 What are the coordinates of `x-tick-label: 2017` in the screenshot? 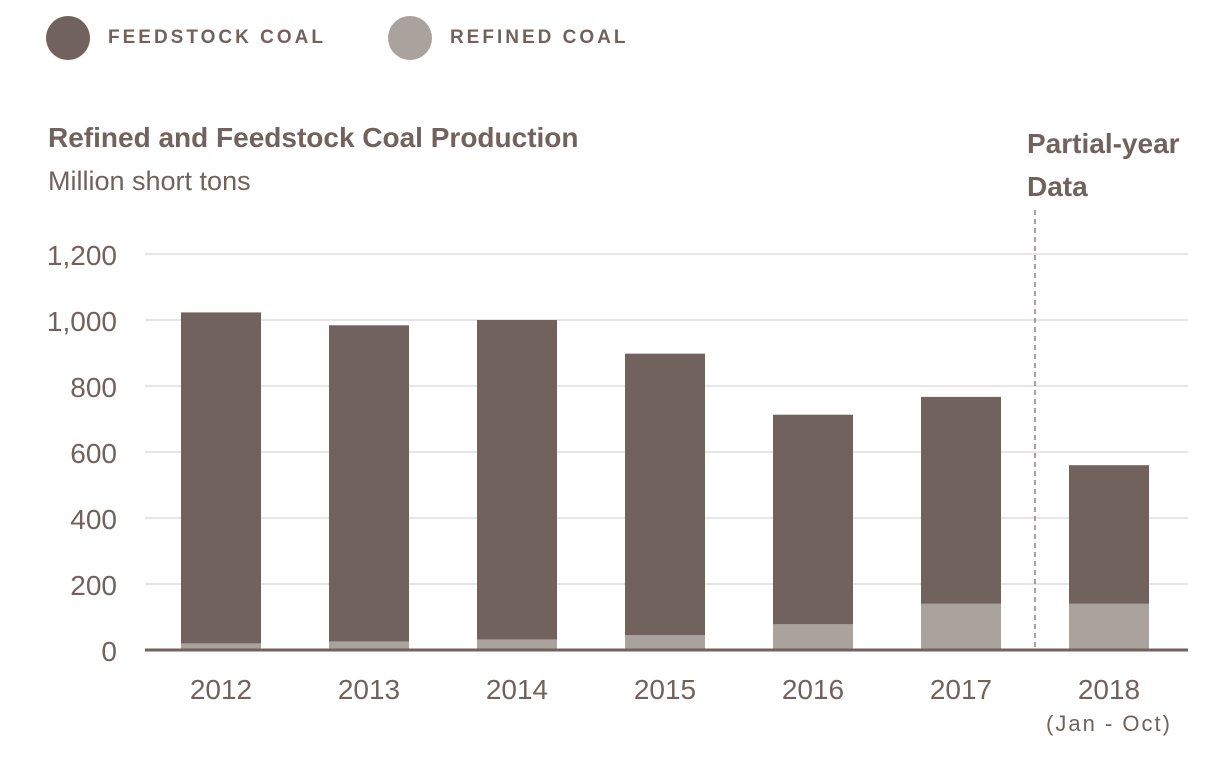 It's located at (961, 689).